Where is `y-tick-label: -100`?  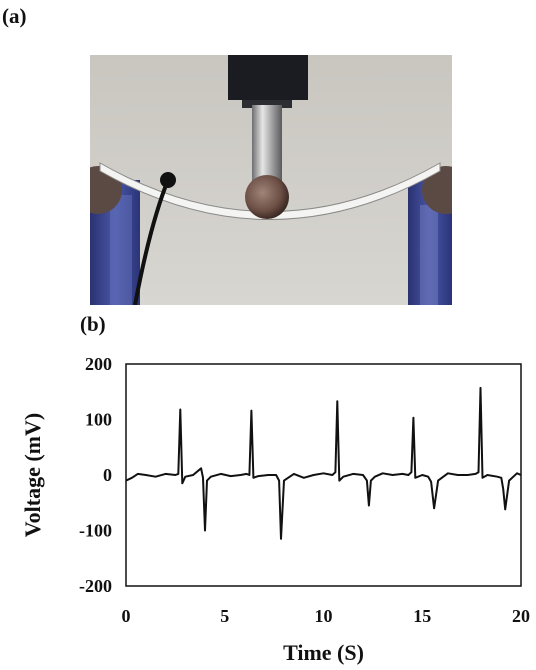 y-tick-label: -100 is located at coordinates (95, 531).